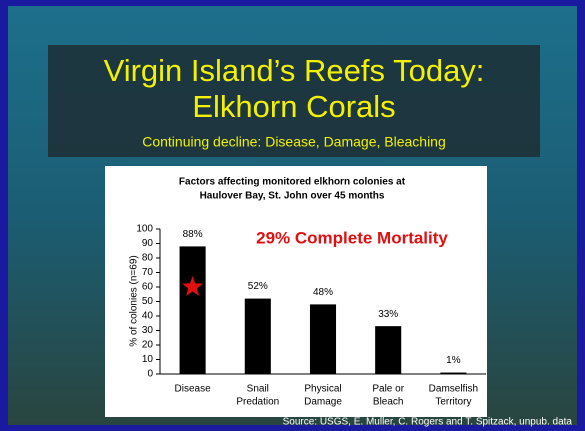 Image resolution: width=585 pixels, height=431 pixels. I want to click on y-axis-label: % of colonies (n=69), so click(134, 300).